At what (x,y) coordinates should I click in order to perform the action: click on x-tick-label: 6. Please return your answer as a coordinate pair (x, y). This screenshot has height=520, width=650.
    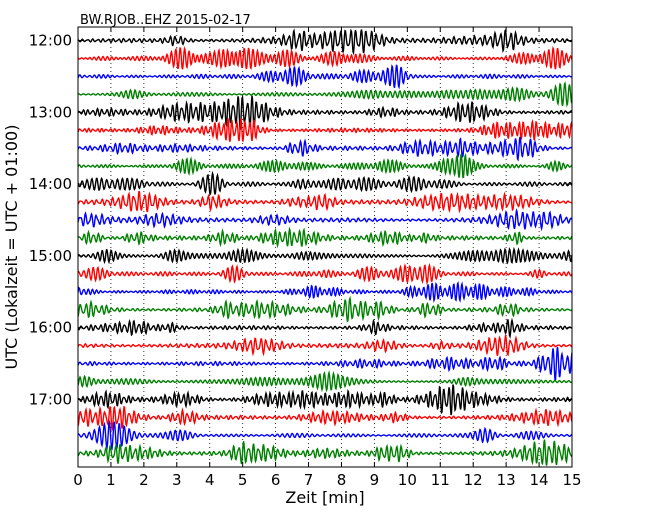
    Looking at the image, I should click on (276, 480).